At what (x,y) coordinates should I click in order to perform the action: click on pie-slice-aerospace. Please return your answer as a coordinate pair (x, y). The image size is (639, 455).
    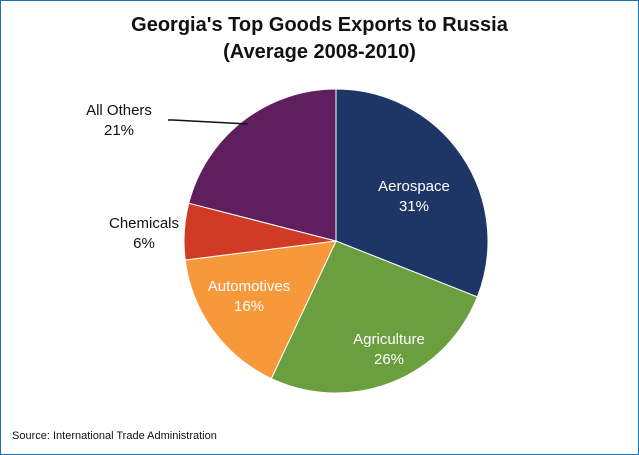
    Looking at the image, I should click on (412, 193).